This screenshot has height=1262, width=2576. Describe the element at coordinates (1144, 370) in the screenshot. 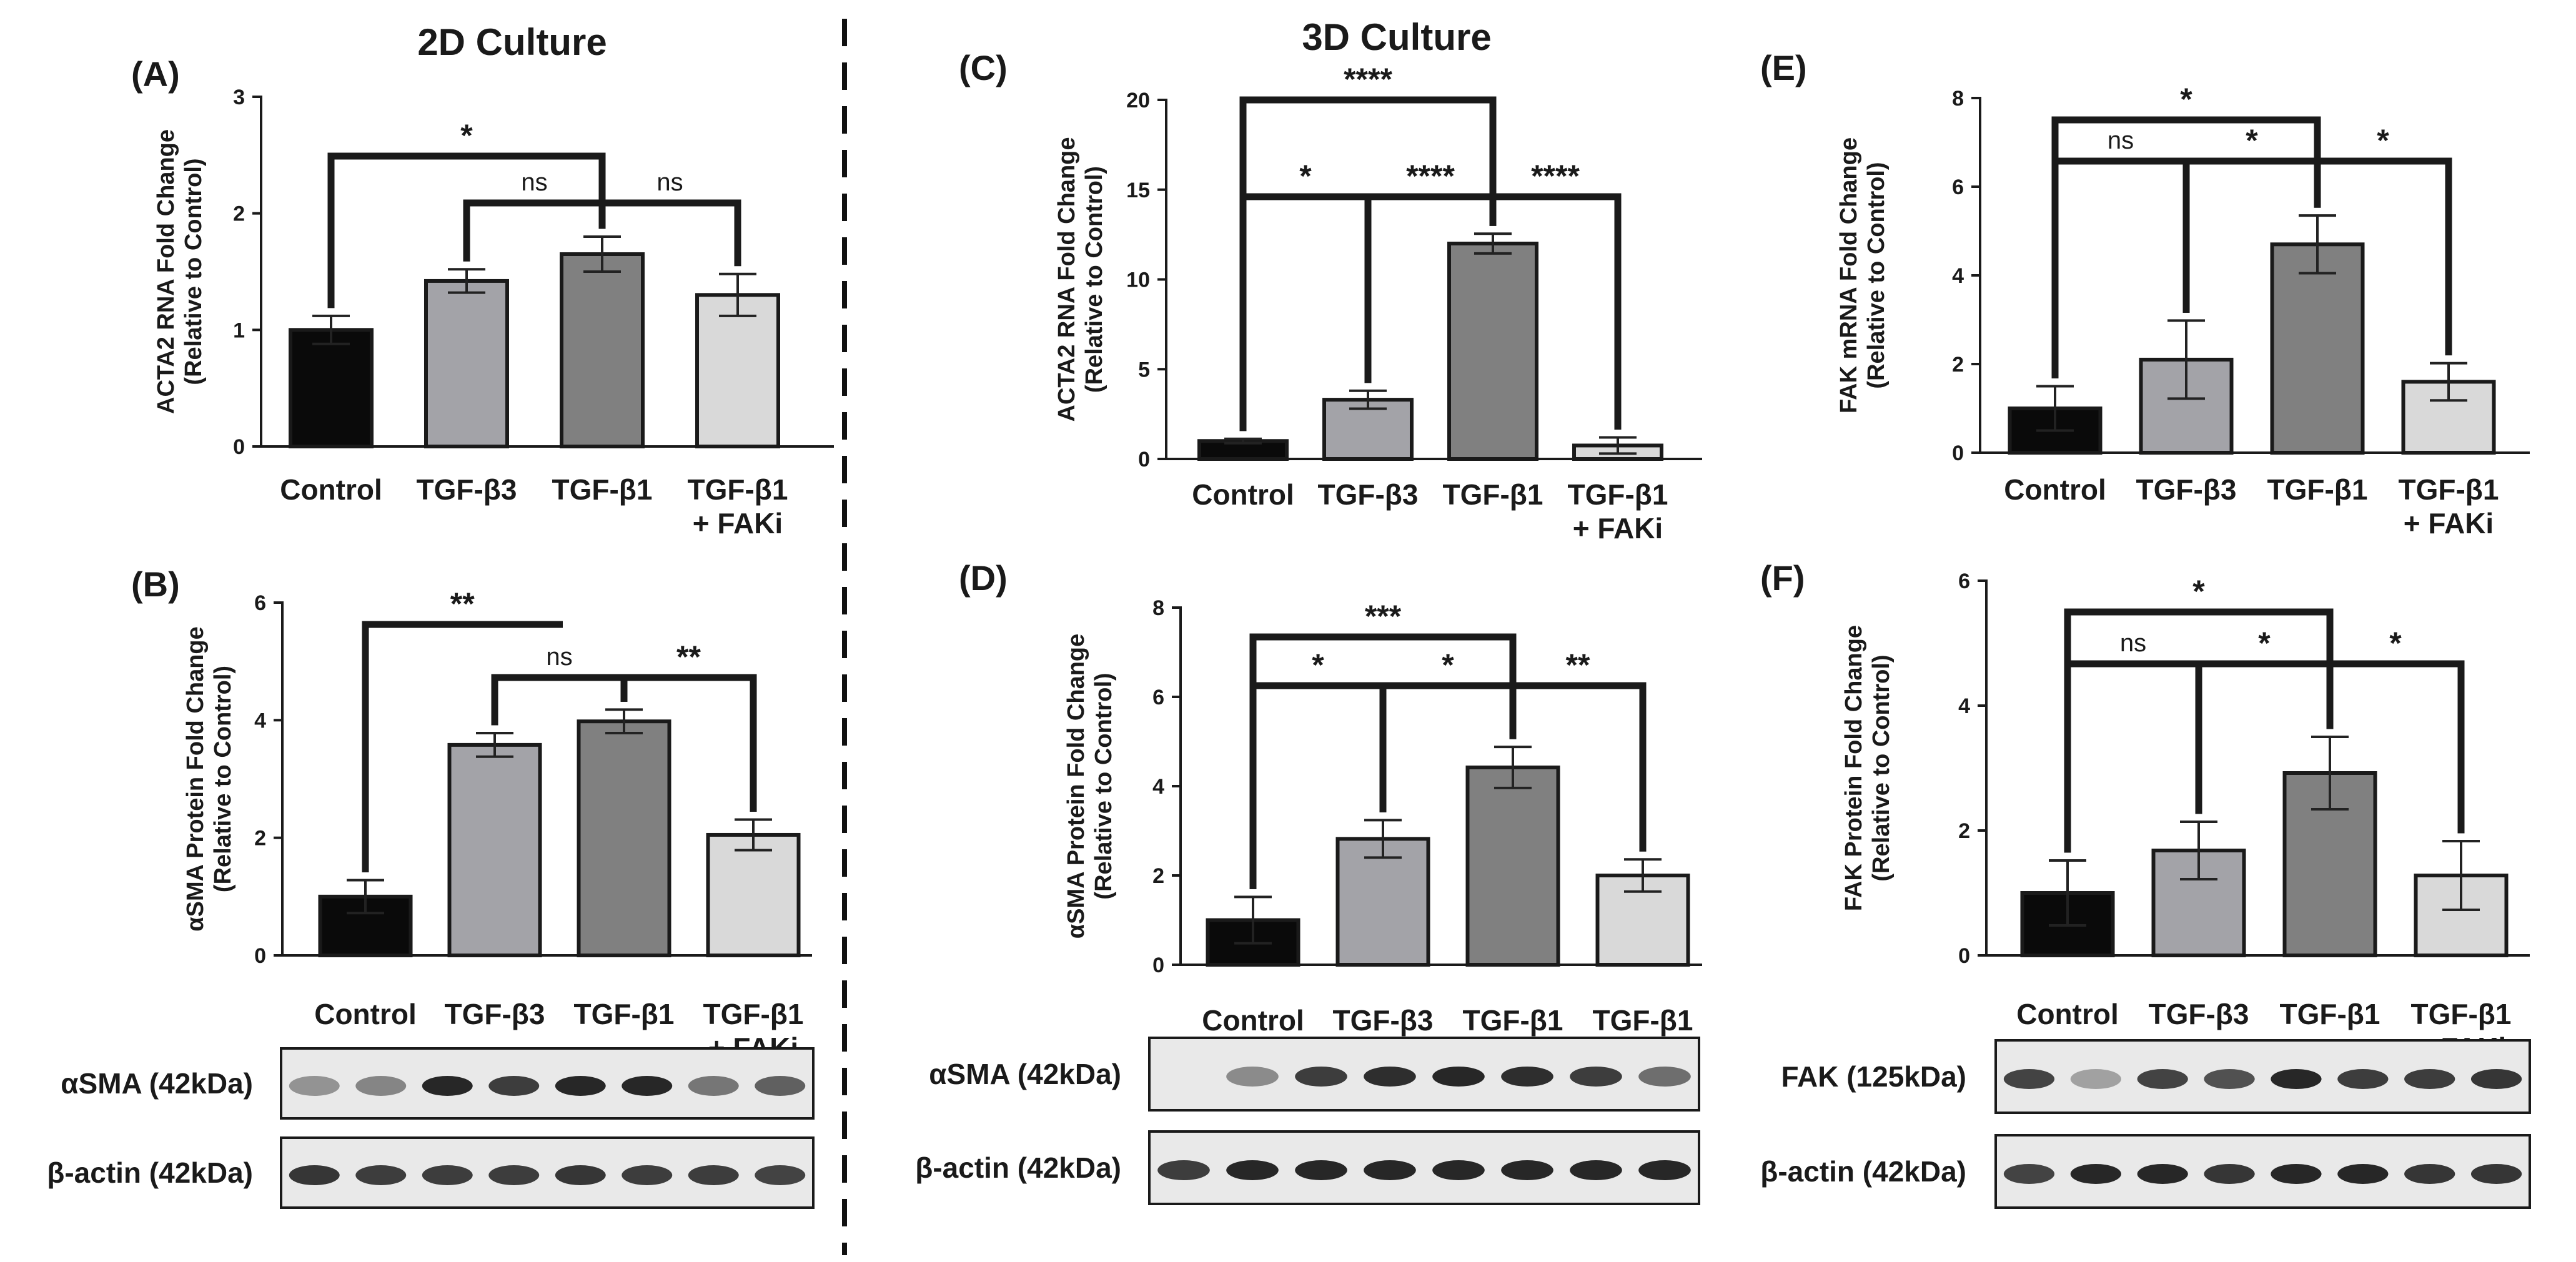

I see `y-tick-label: 5` at that location.